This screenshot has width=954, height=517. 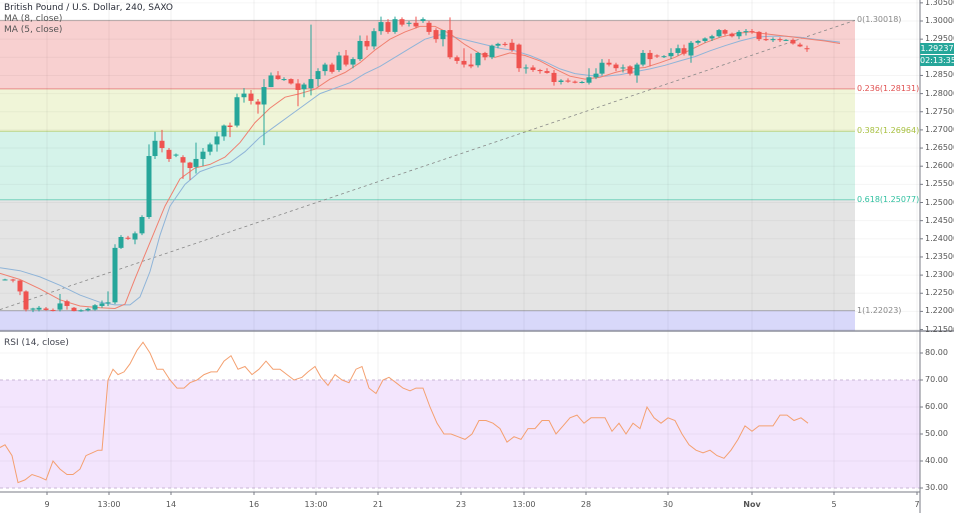 I want to click on rsi-legend: RSI (14, close), so click(x=36, y=343).